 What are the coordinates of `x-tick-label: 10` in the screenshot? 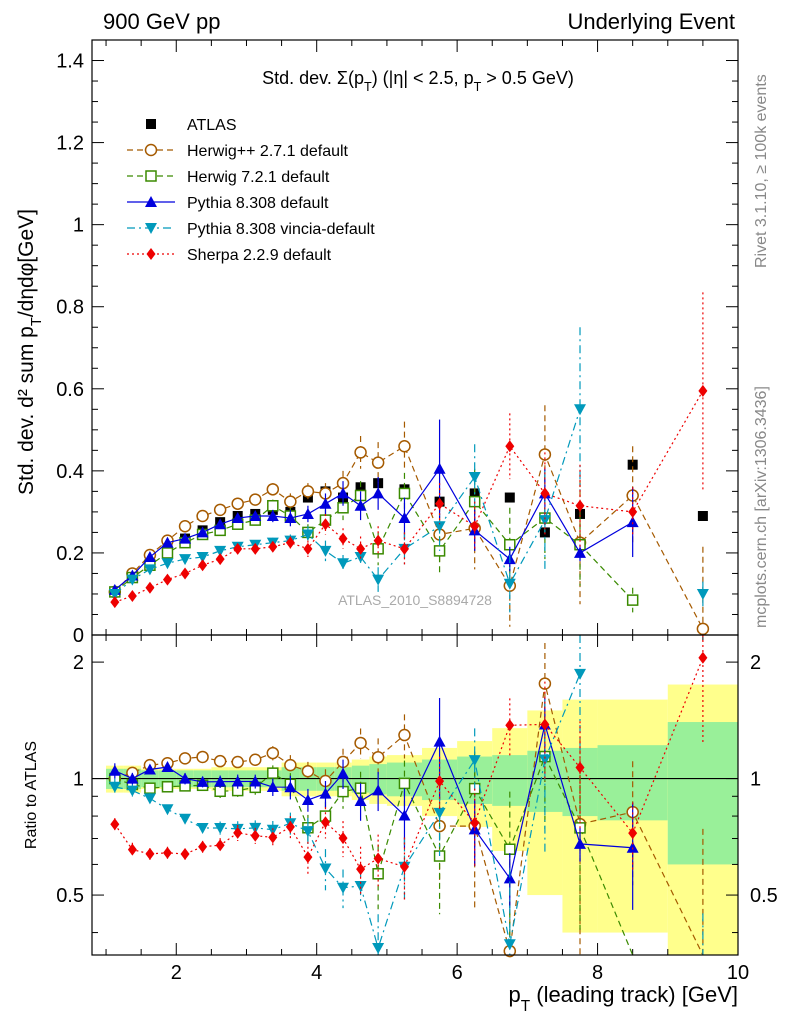 It's located at (738, 973).